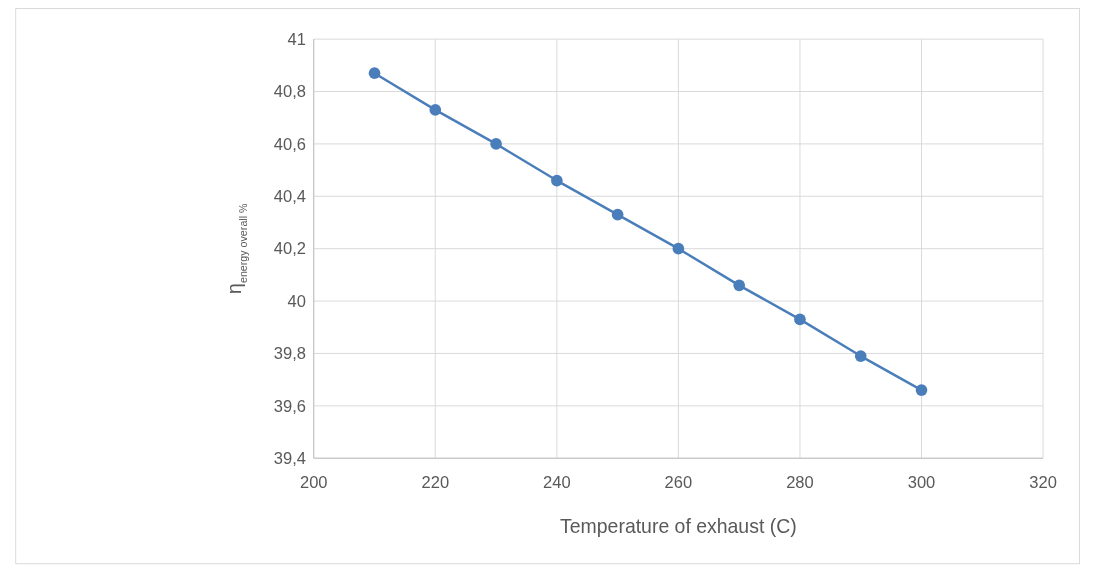 This screenshot has height=580, width=1103. What do you see at coordinates (313, 483) in the screenshot?
I see `x-tick-label: 200` at bounding box center [313, 483].